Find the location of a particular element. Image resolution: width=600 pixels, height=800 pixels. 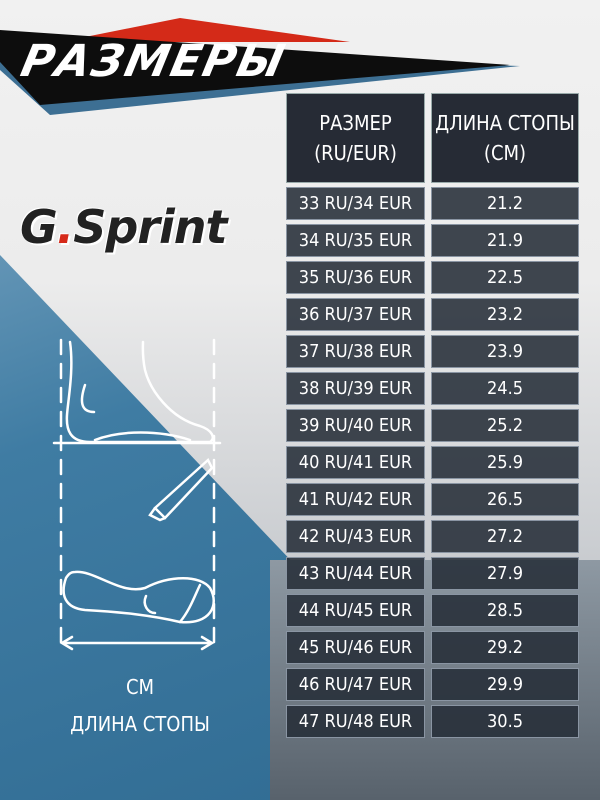

table-row: 40 RU/41 EUR 25.9 is located at coordinates (432, 462).